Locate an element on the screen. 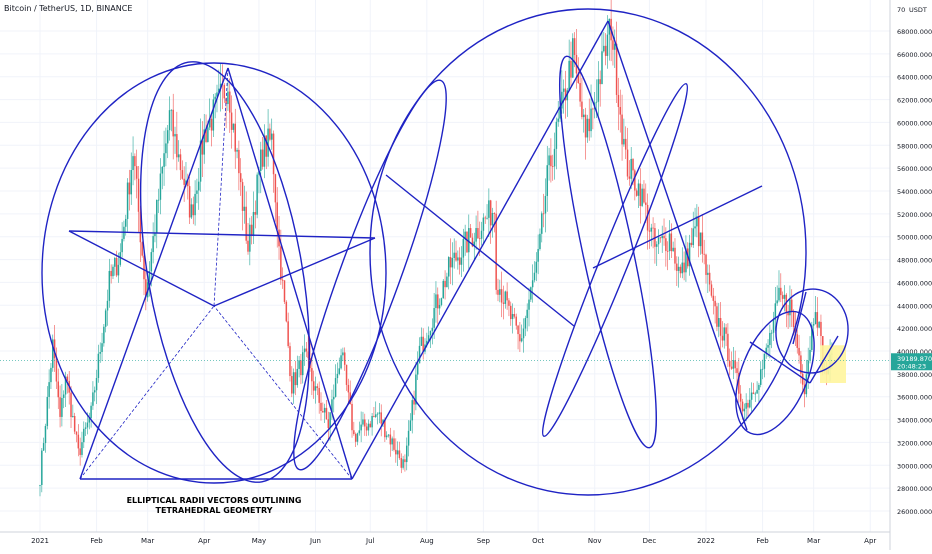 This screenshot has height=554, width=932. currency-label: USDT is located at coordinates (918, 10).